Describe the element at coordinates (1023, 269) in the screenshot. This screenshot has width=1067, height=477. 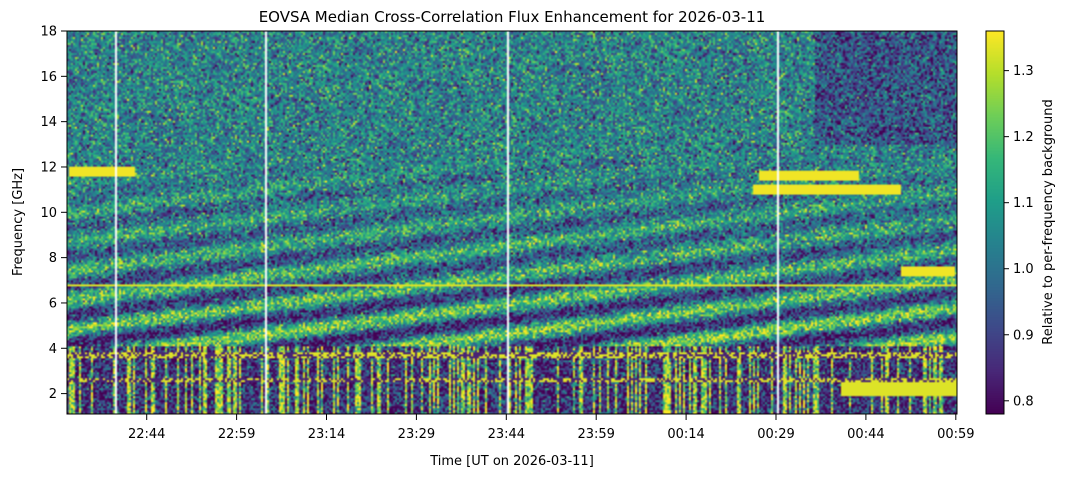
I see `colorbar-tick-label: 1.0` at that location.